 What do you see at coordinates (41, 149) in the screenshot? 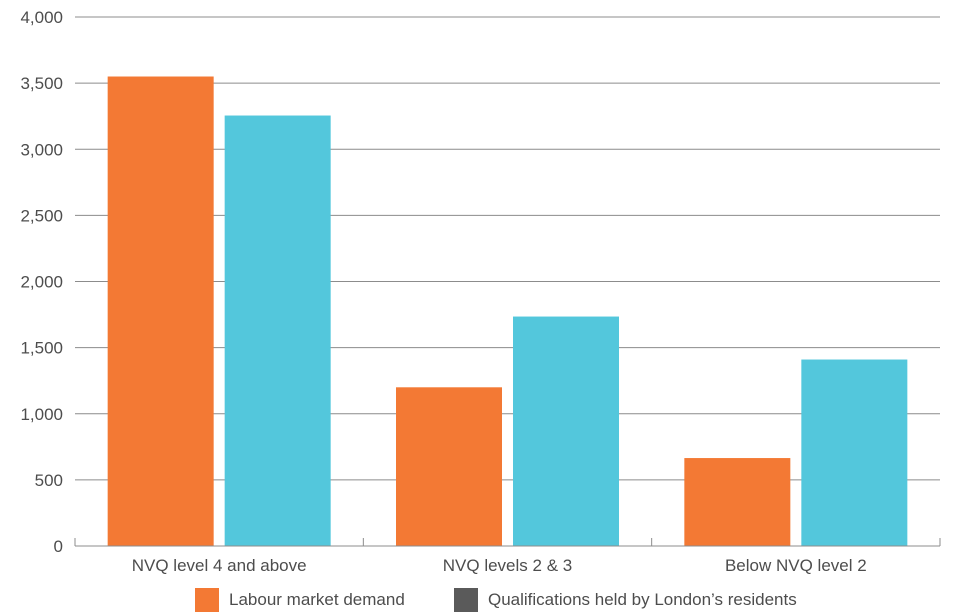
I see `y-tick-label: 3,000` at bounding box center [41, 149].